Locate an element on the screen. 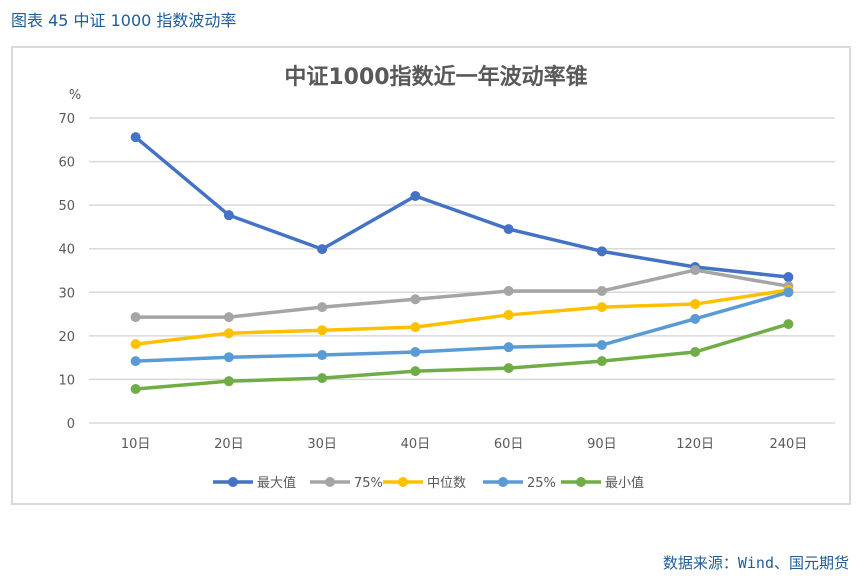 The width and height of the screenshot is (867, 580). x-tick-label: 240日 is located at coordinates (788, 444).